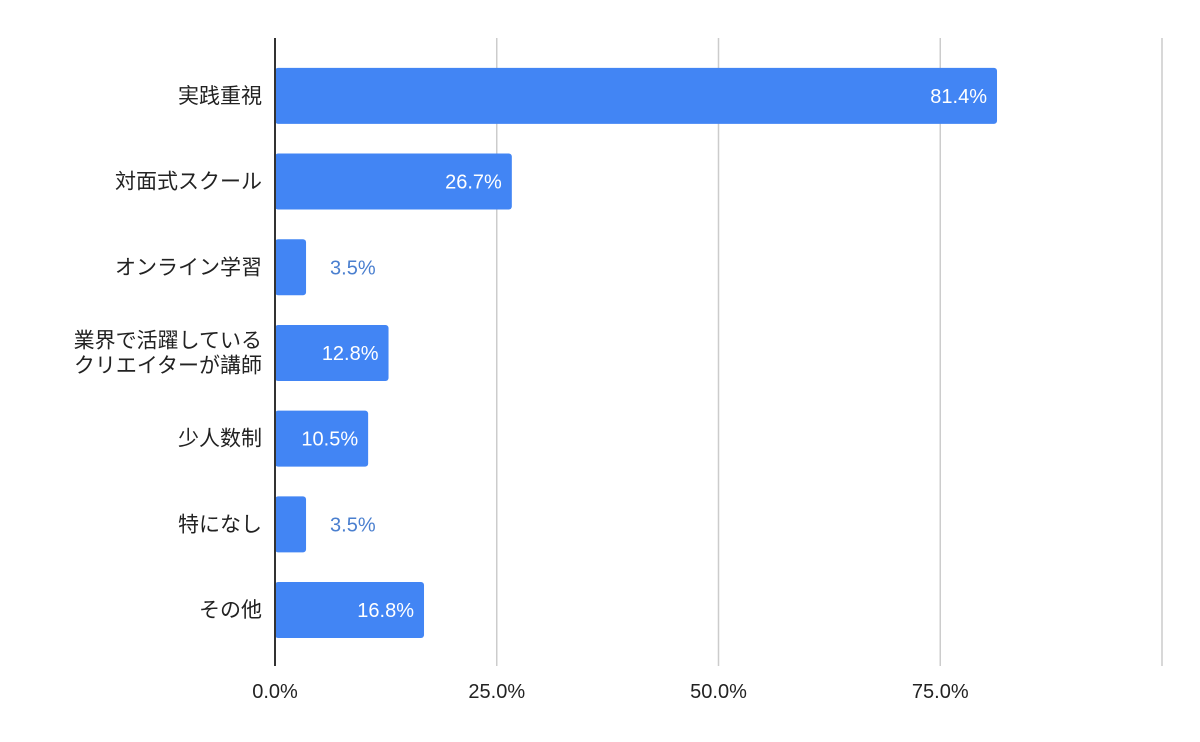 The image size is (1200, 742). I want to click on category-label: 特になし, so click(220, 524).